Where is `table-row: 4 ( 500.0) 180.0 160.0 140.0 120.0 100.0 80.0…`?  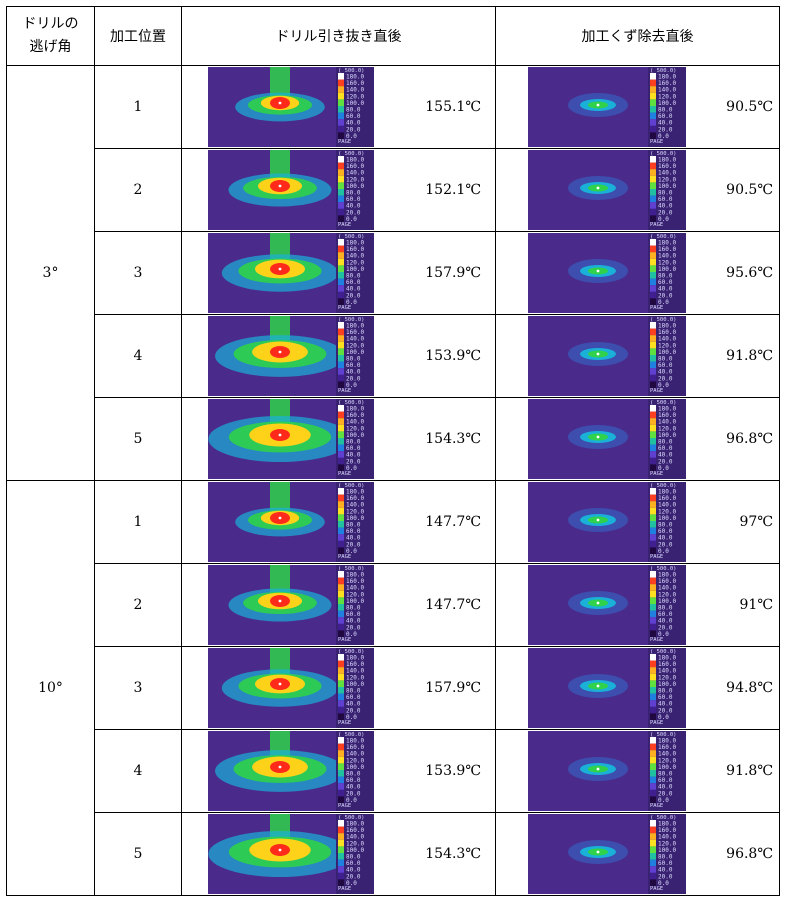
table-row: 4 ( 500.0) 180.0 160.0 140.0 120.0 100.0 80.0… is located at coordinates (393, 356).